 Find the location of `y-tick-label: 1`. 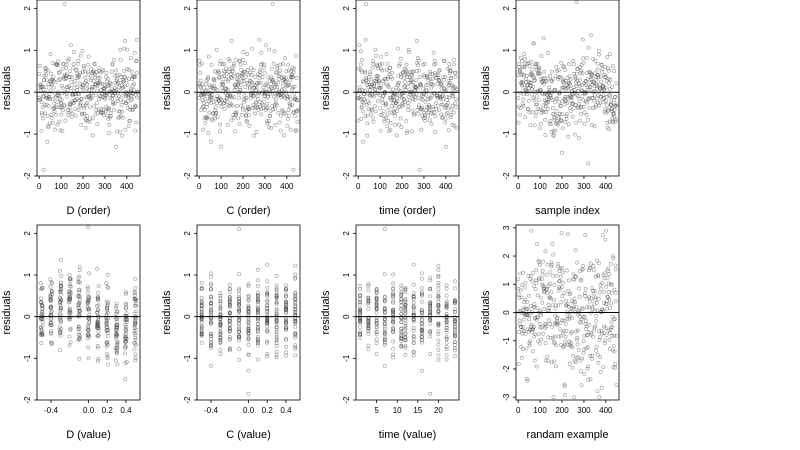

y-tick-label: 1 is located at coordinates (27, 50).